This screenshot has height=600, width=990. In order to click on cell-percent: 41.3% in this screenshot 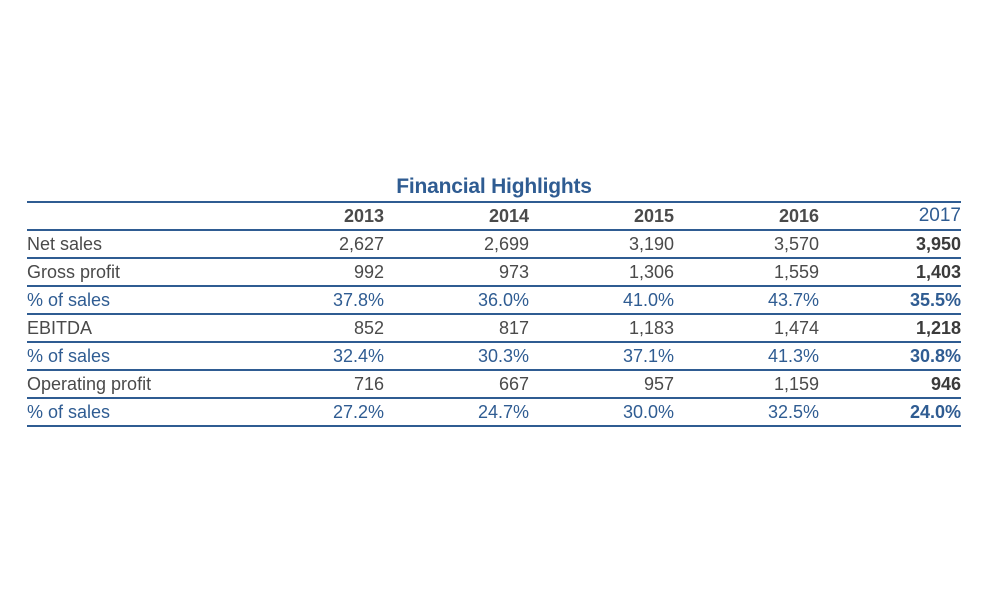, I will do `click(746, 356)`.